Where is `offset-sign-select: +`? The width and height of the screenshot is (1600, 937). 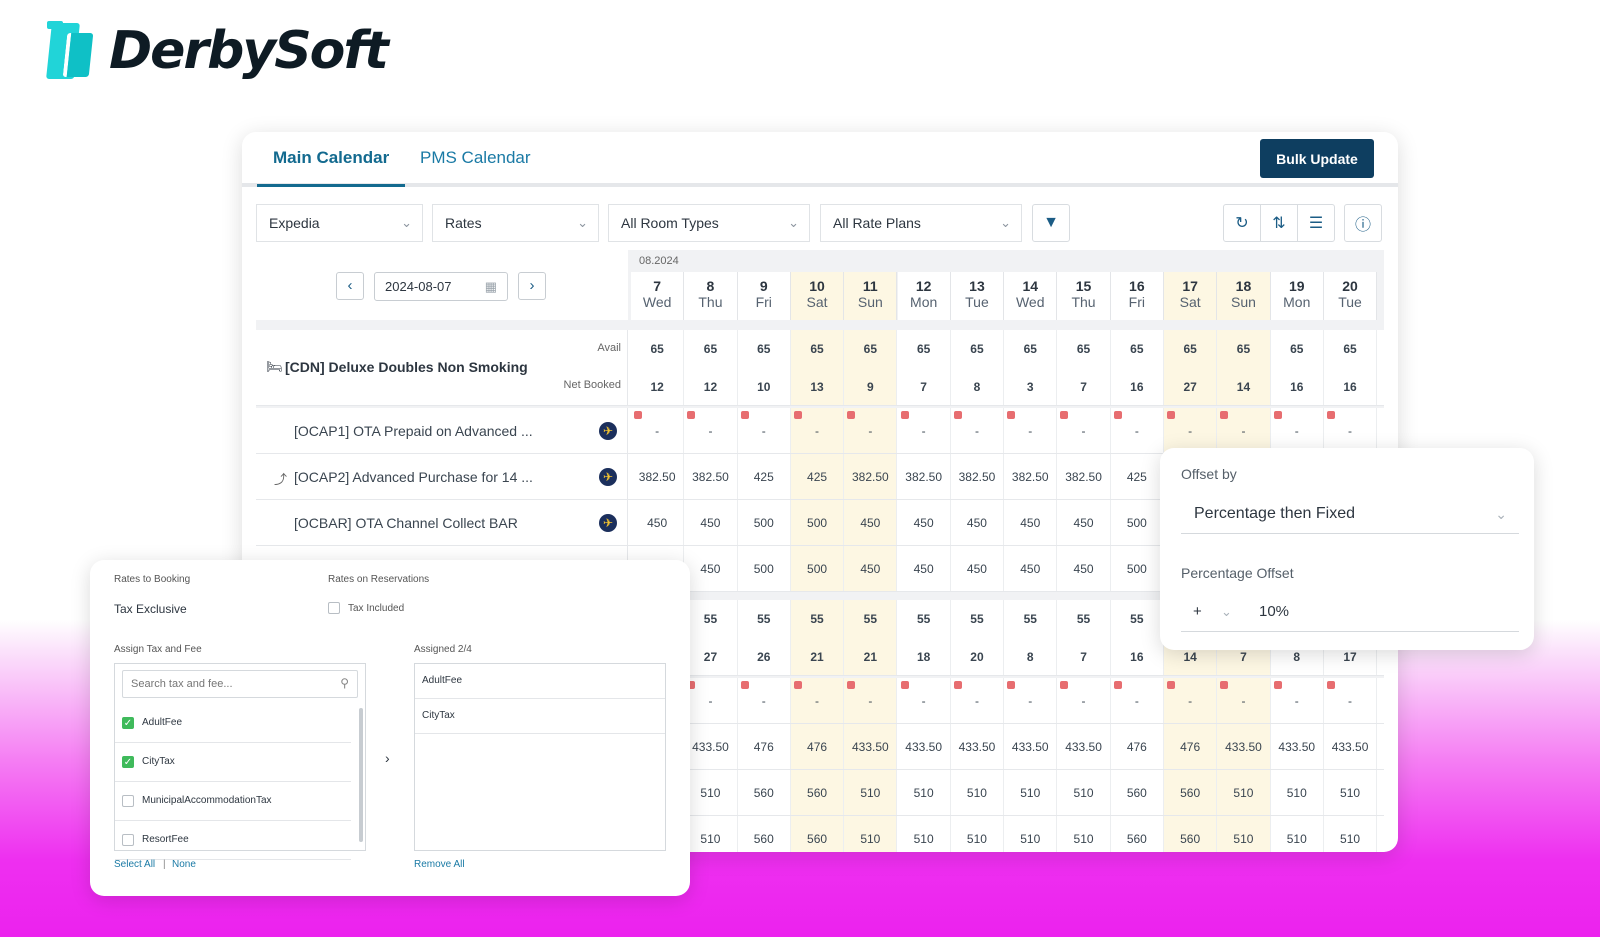
offset-sign-select: + is located at coordinates (1197, 611).